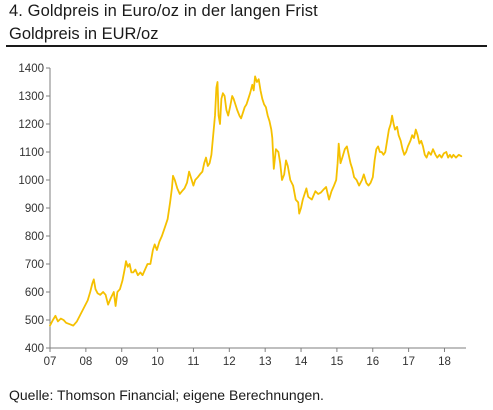  What do you see at coordinates (50, 362) in the screenshot?
I see `x-tick-label: 07` at bounding box center [50, 362].